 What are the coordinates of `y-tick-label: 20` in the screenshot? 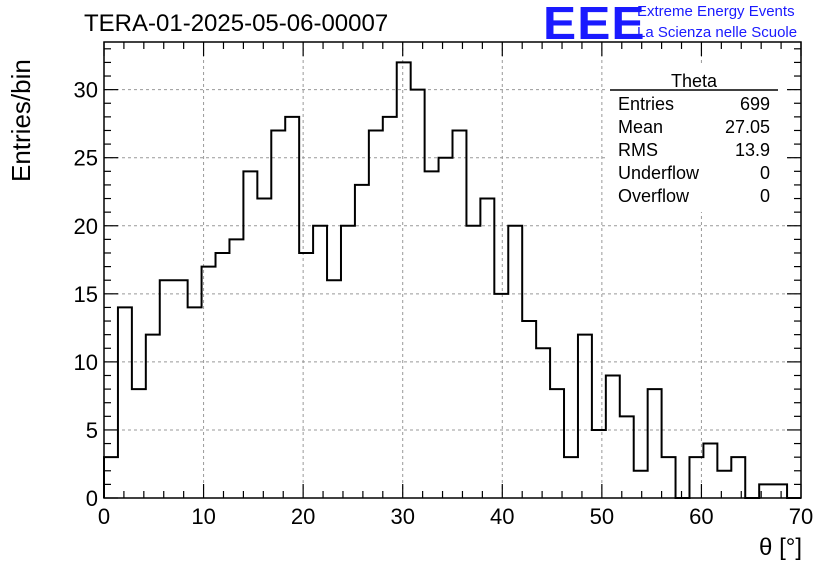 It's located at (86, 226).